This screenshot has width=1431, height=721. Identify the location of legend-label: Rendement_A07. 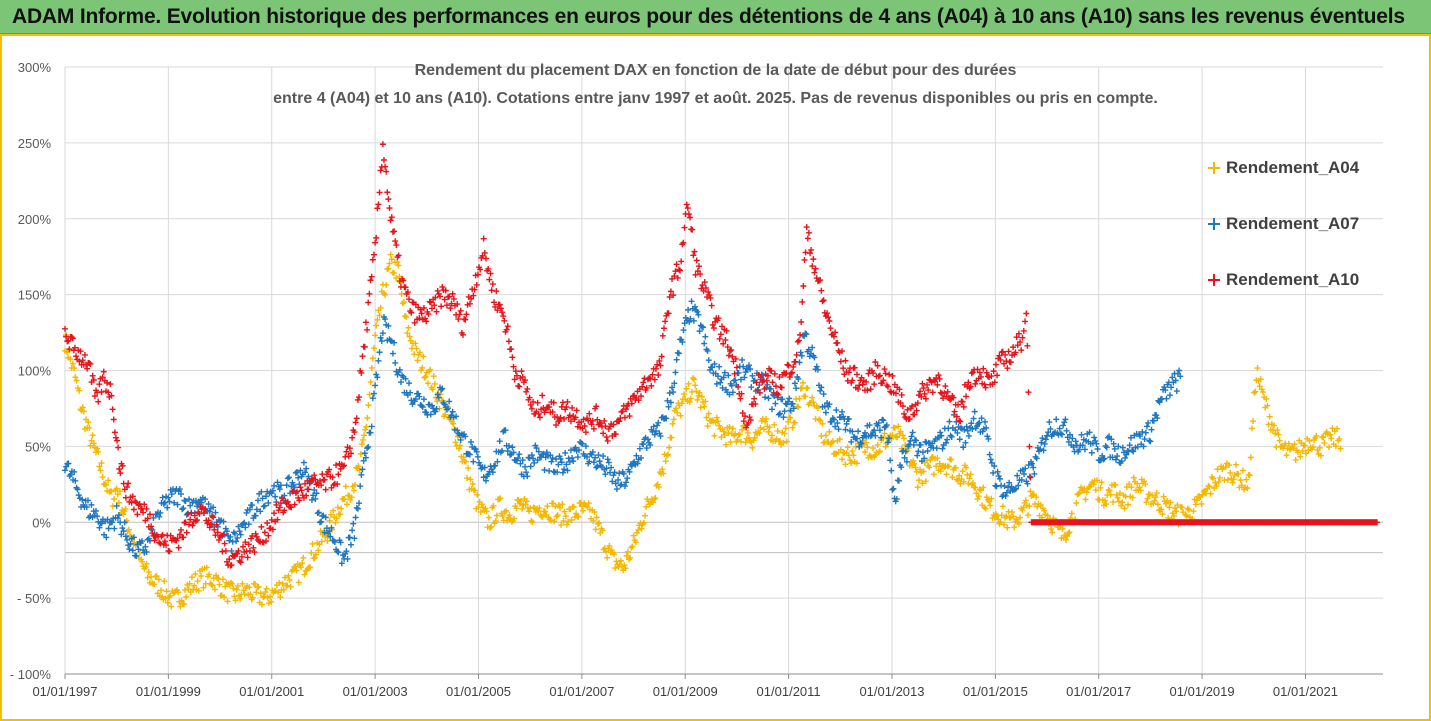
(1293, 223).